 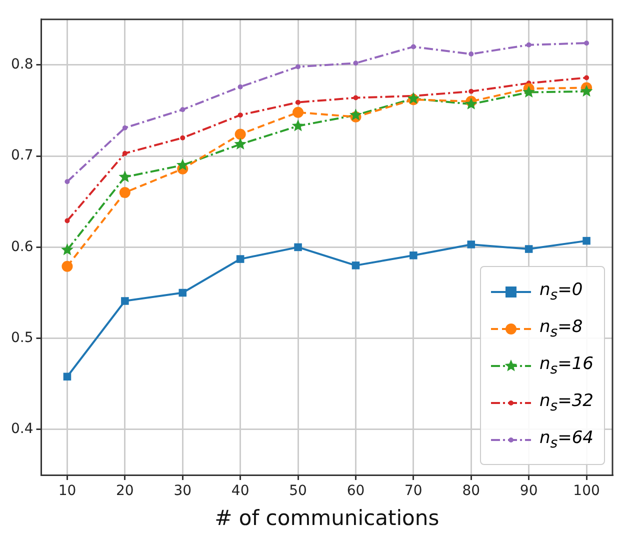 I want to click on y-tick-label: 0.5, so click(x=22, y=338).